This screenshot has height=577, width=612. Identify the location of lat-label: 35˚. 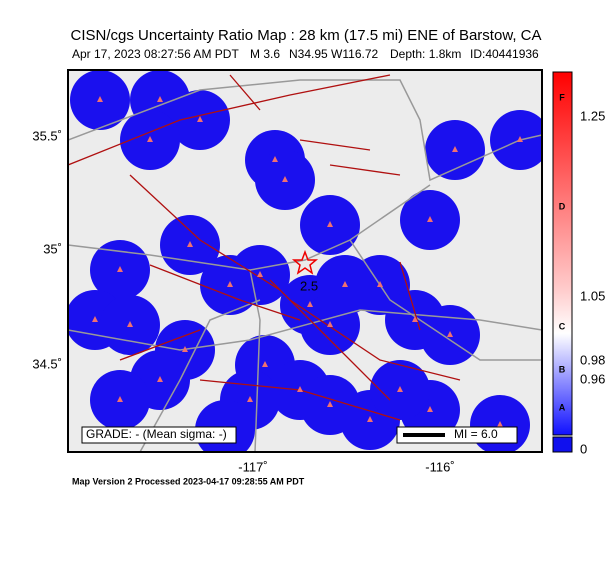
(52, 248).